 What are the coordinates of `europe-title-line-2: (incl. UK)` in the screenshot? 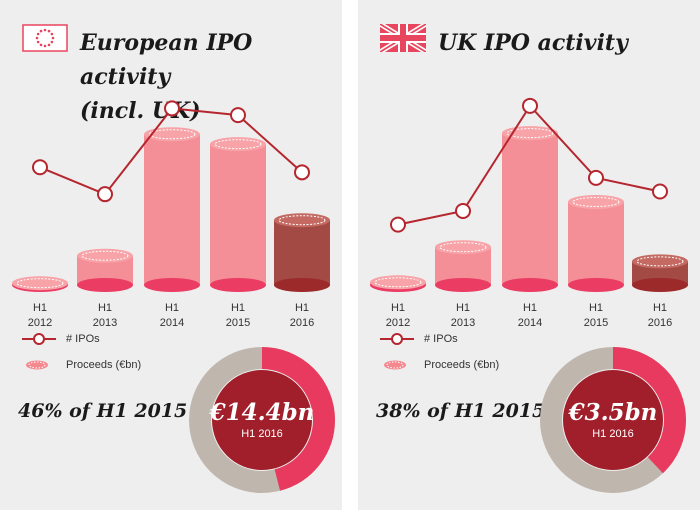 It's located at (140, 111).